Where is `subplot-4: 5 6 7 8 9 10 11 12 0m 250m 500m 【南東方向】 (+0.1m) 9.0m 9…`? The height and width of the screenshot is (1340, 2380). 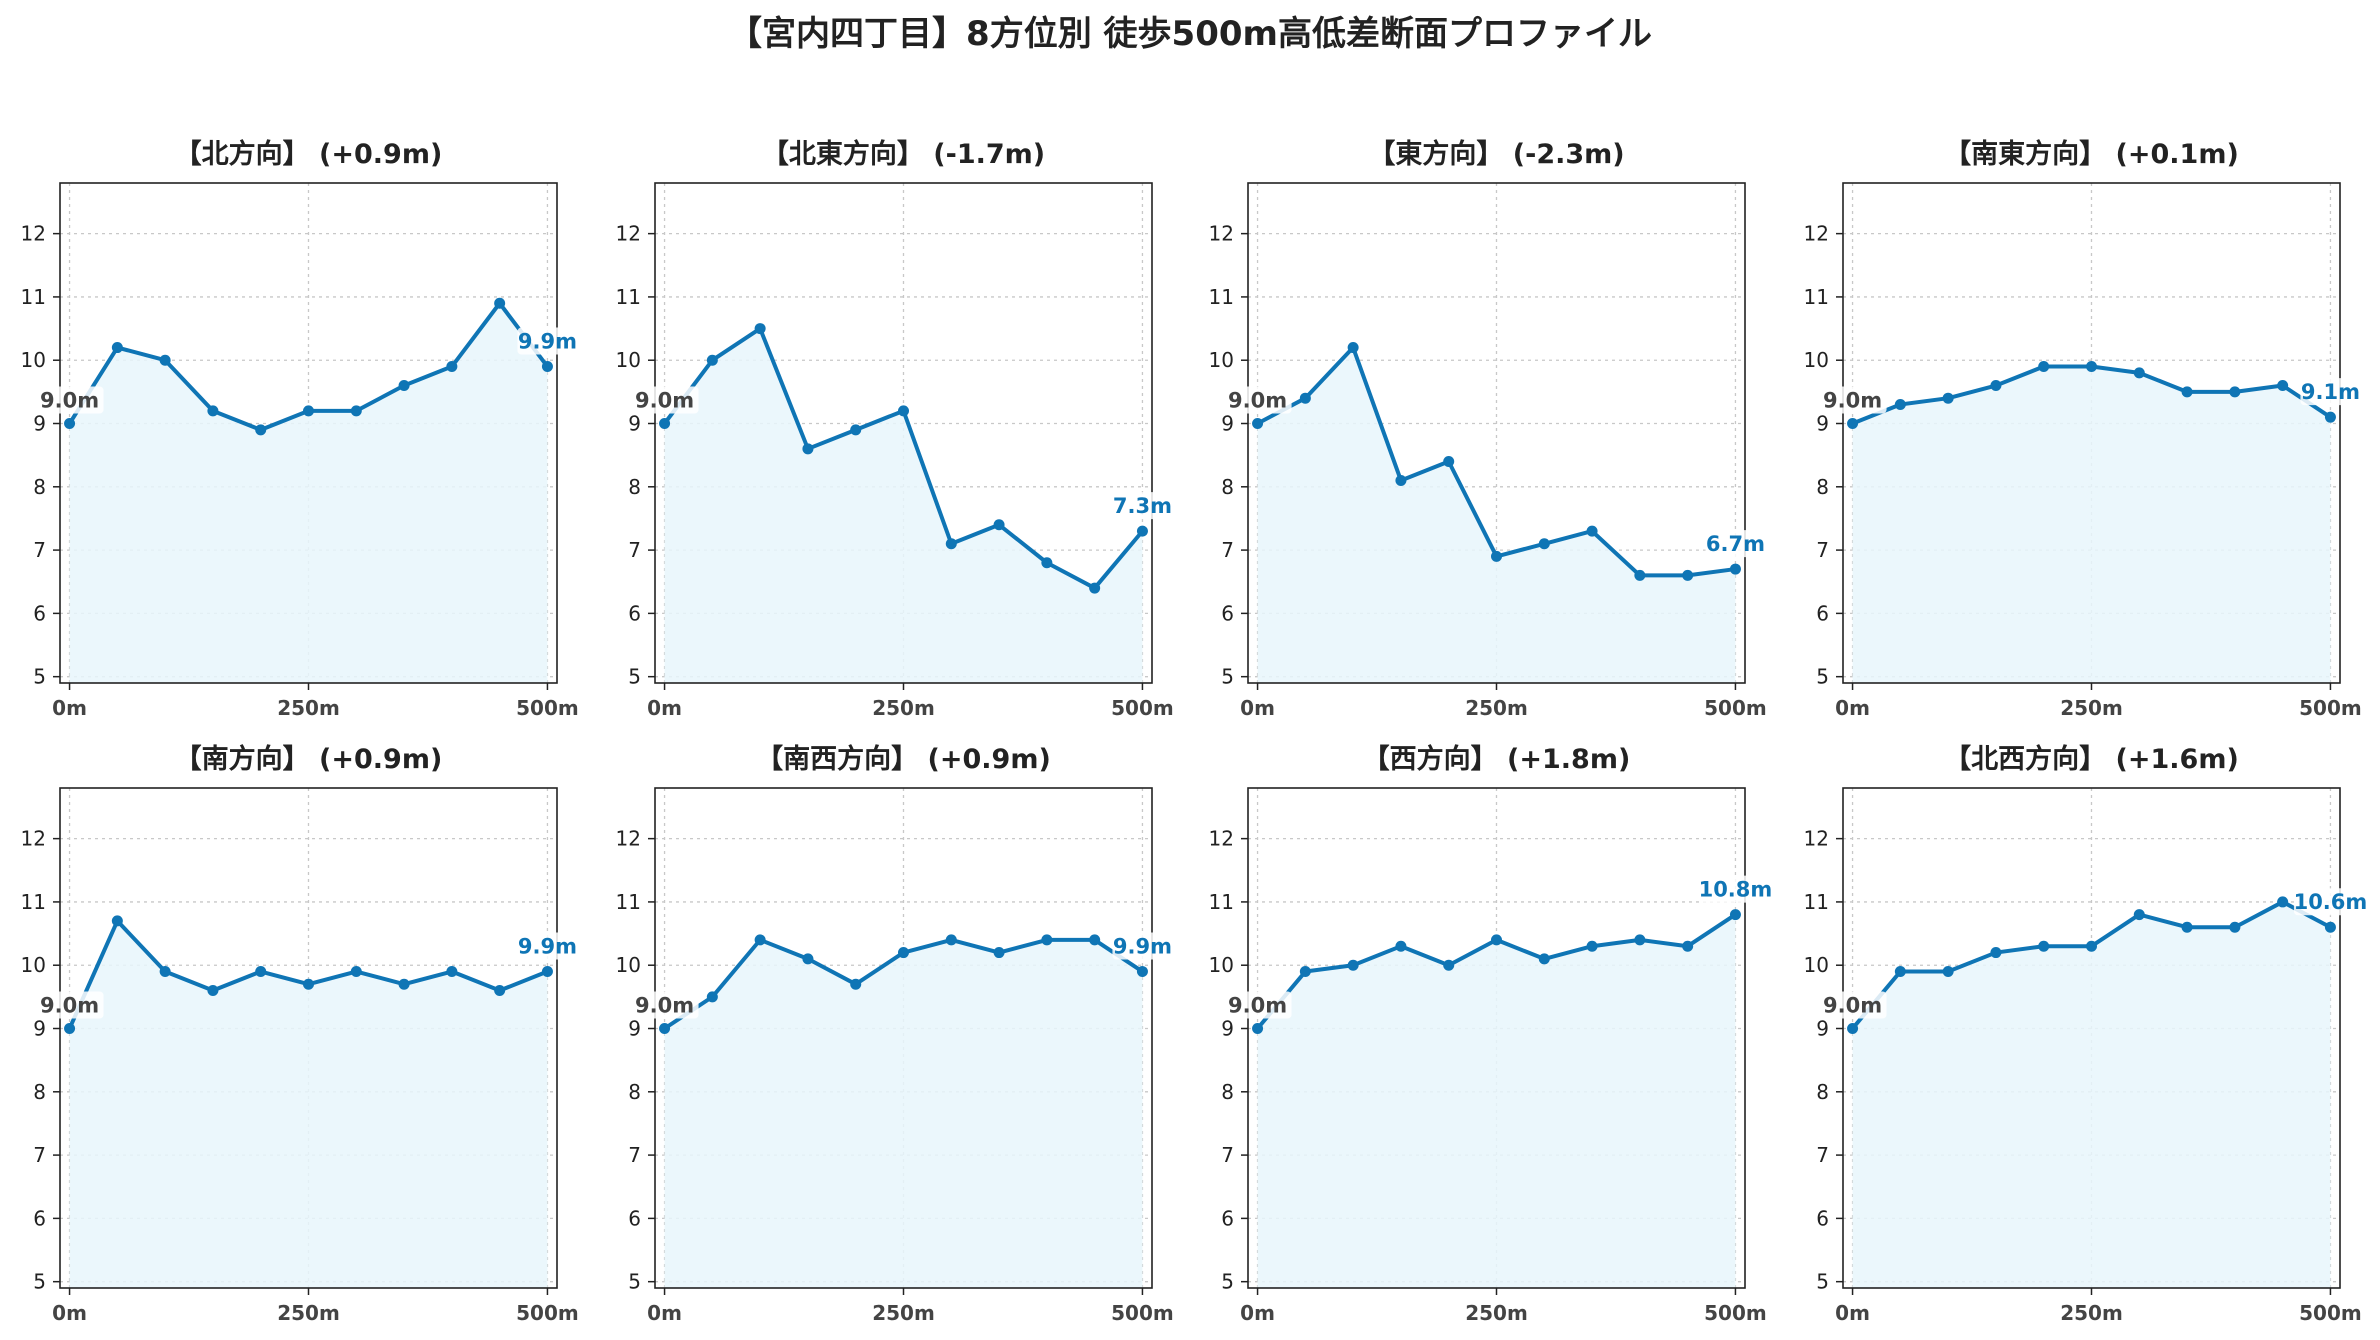 subplot-4: 5 6 7 8 9 10 11 12 0m 250m 500m 【南東方向】 (+0.1m) 9.0m 9… is located at coordinates (2083, 429).